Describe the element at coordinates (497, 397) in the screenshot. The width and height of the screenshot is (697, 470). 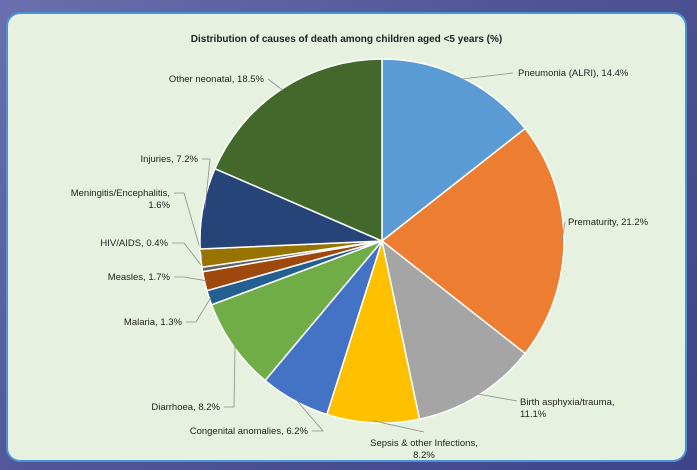
I see `leader-line-birth-asphyxia-trauma` at that location.